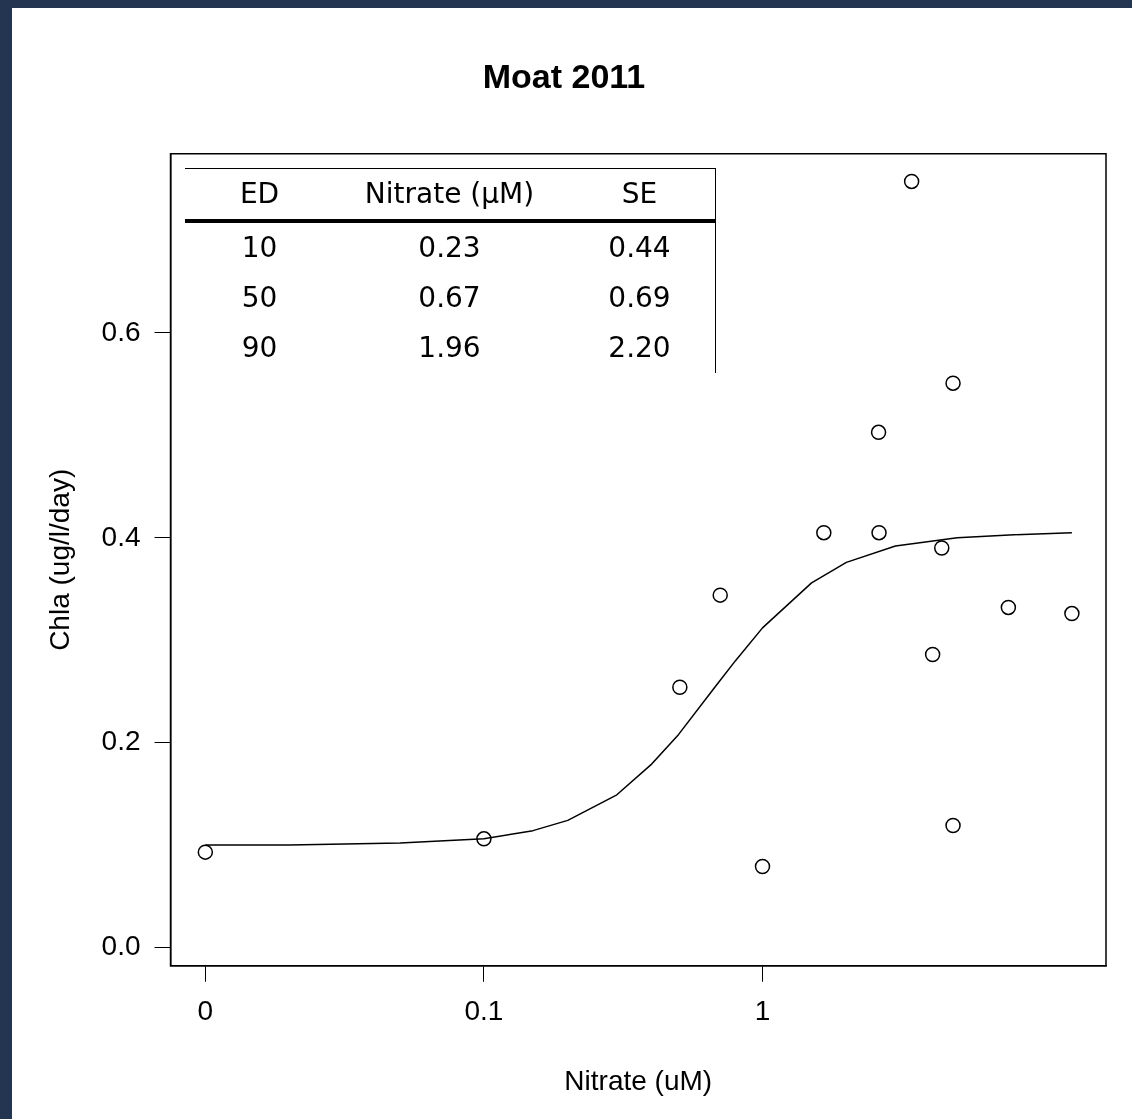 Image resolution: width=1132 pixels, height=1119 pixels. I want to click on y-axis-title: Chla (ug/l/day), so click(59, 559).